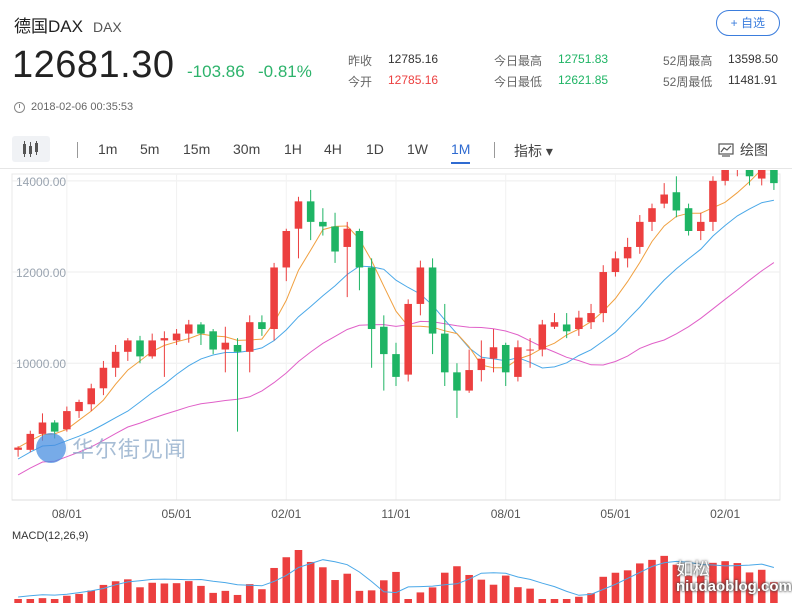  Describe the element at coordinates (688, 61) in the screenshot. I see `wk52-high-label: 52周最高` at that location.